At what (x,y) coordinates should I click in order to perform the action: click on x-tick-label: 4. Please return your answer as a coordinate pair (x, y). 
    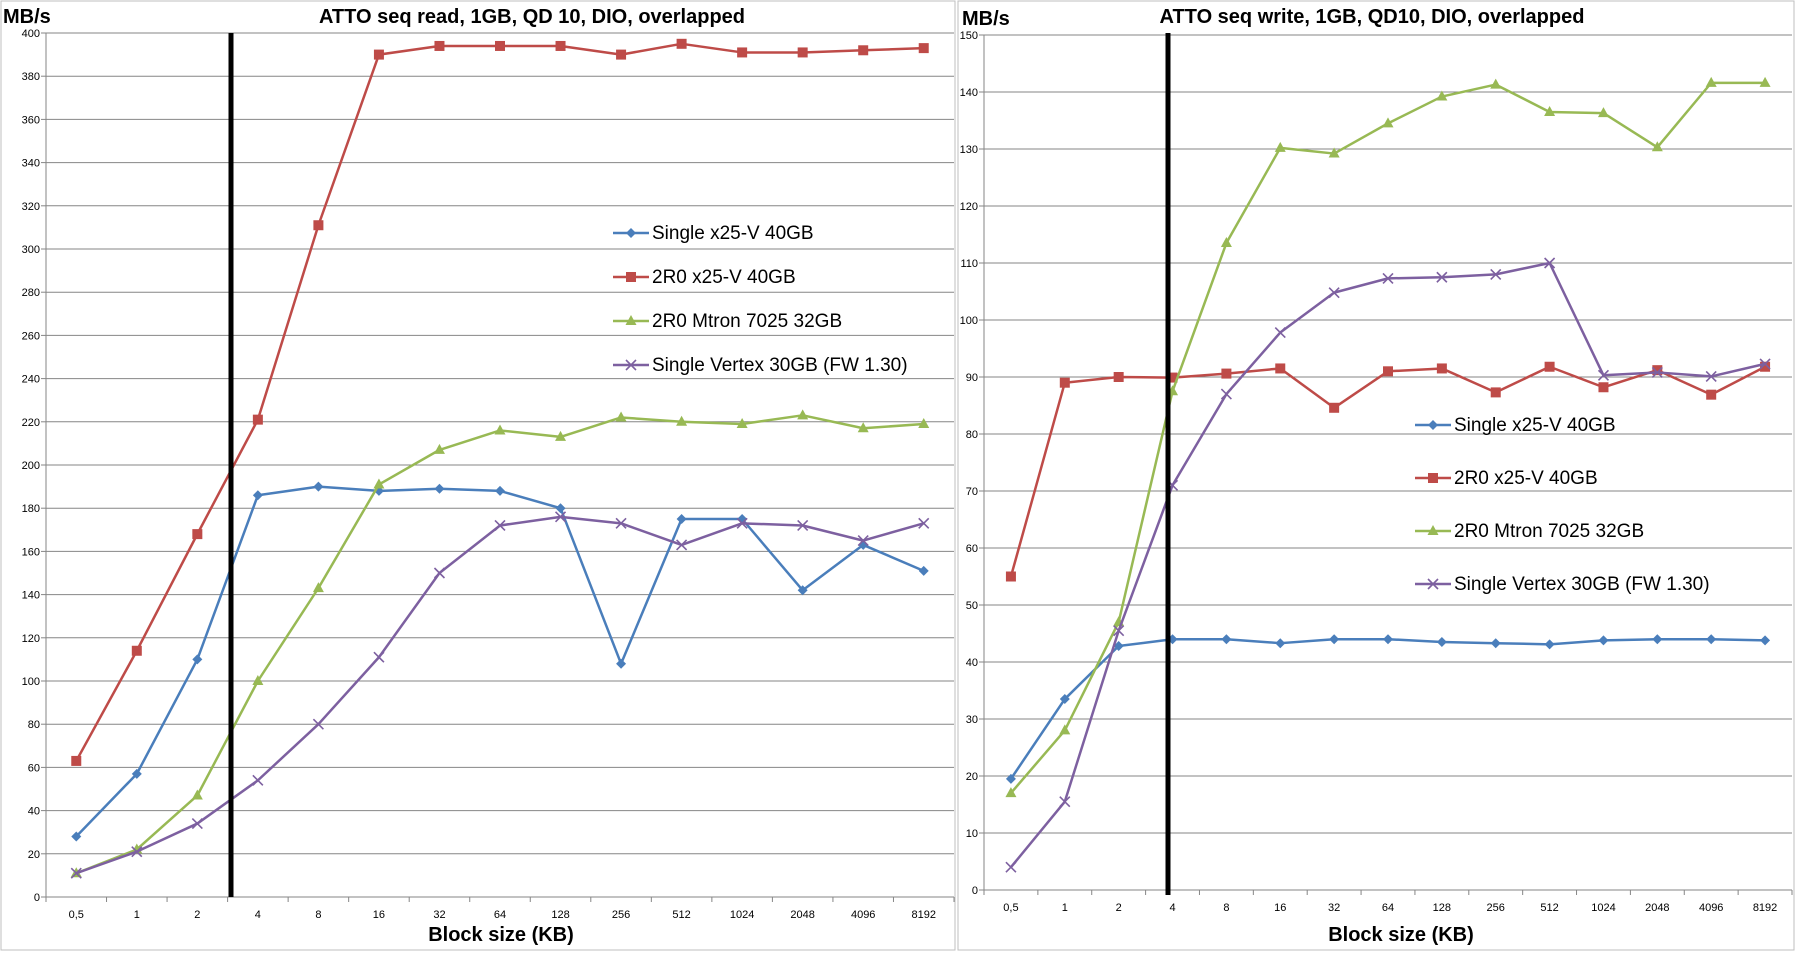
    Looking at the image, I should click on (1172, 908).